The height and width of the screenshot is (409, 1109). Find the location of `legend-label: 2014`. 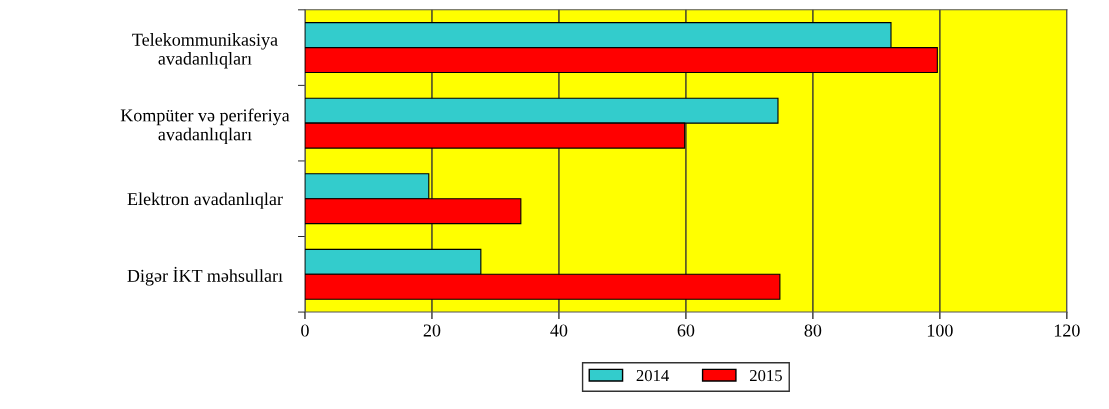

legend-label: 2014 is located at coordinates (652, 375).